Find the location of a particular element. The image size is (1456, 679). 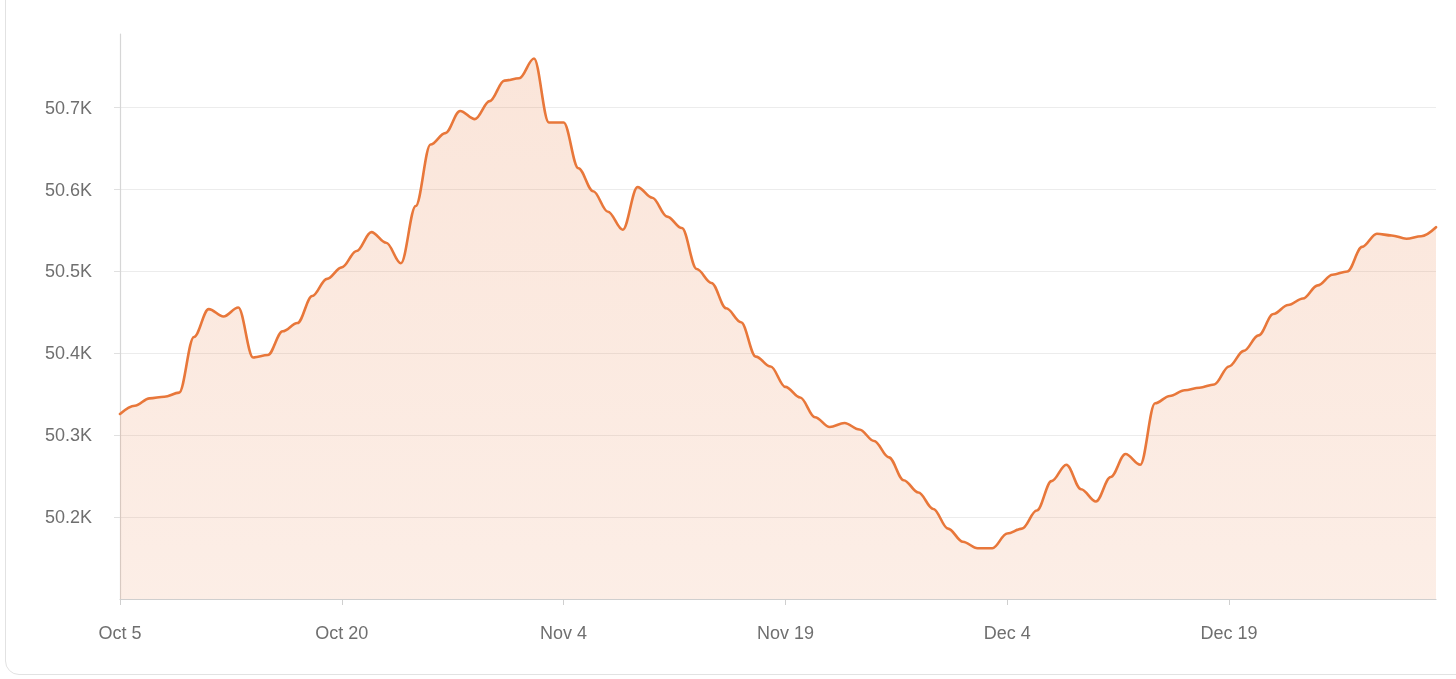

y-tick-label: 50.7K is located at coordinates (68, 107).